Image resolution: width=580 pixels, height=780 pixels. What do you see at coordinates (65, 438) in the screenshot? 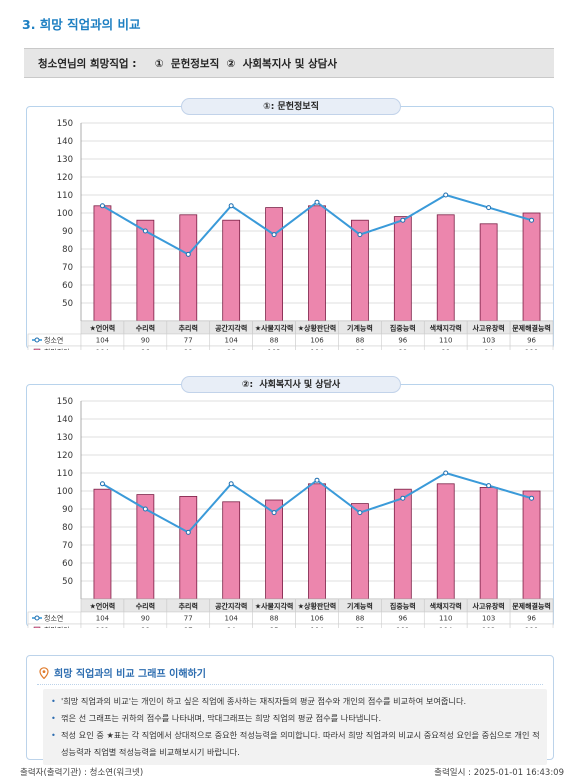
I see `y-tick-label: 130` at bounding box center [65, 438].